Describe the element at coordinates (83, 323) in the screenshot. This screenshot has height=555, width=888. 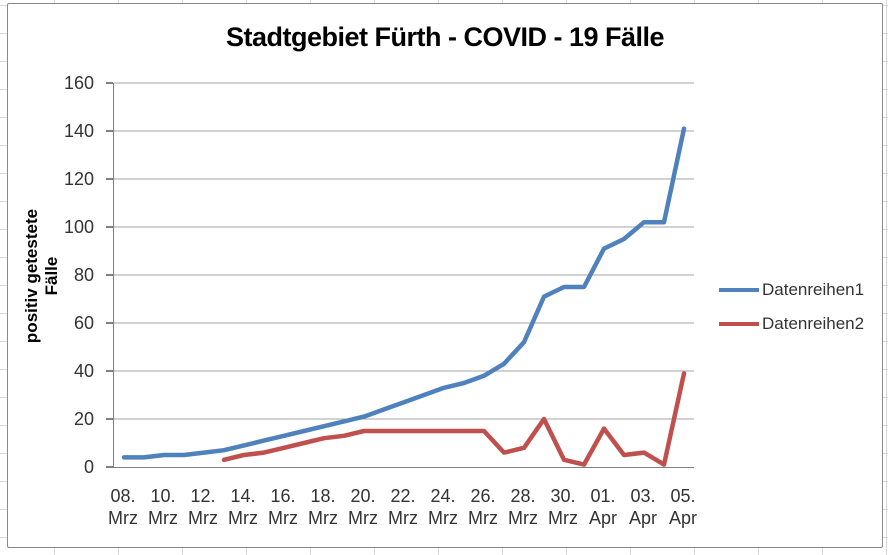
I see `y-tick-label: 60` at that location.